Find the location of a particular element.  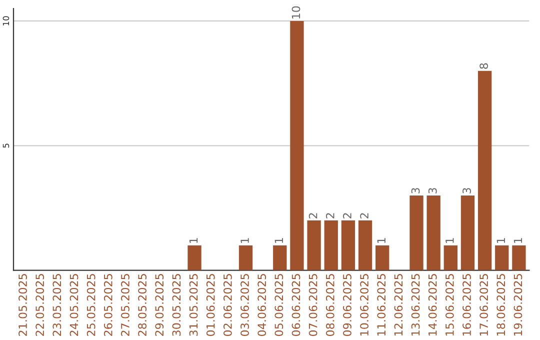

x-tick-label: 25.05.2025 is located at coordinates (91, 305).